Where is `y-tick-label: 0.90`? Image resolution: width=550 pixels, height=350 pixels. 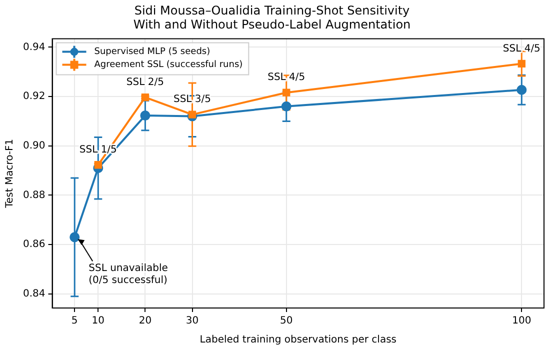 y-tick-label: 0.90 is located at coordinates (34, 146).